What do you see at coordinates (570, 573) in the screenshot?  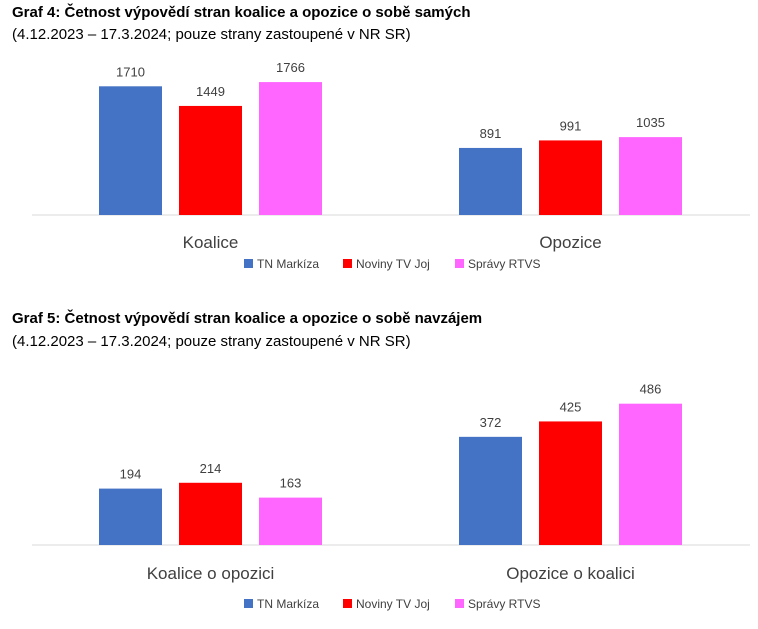 I see `category-label: Opozice o koalici` at bounding box center [570, 573].